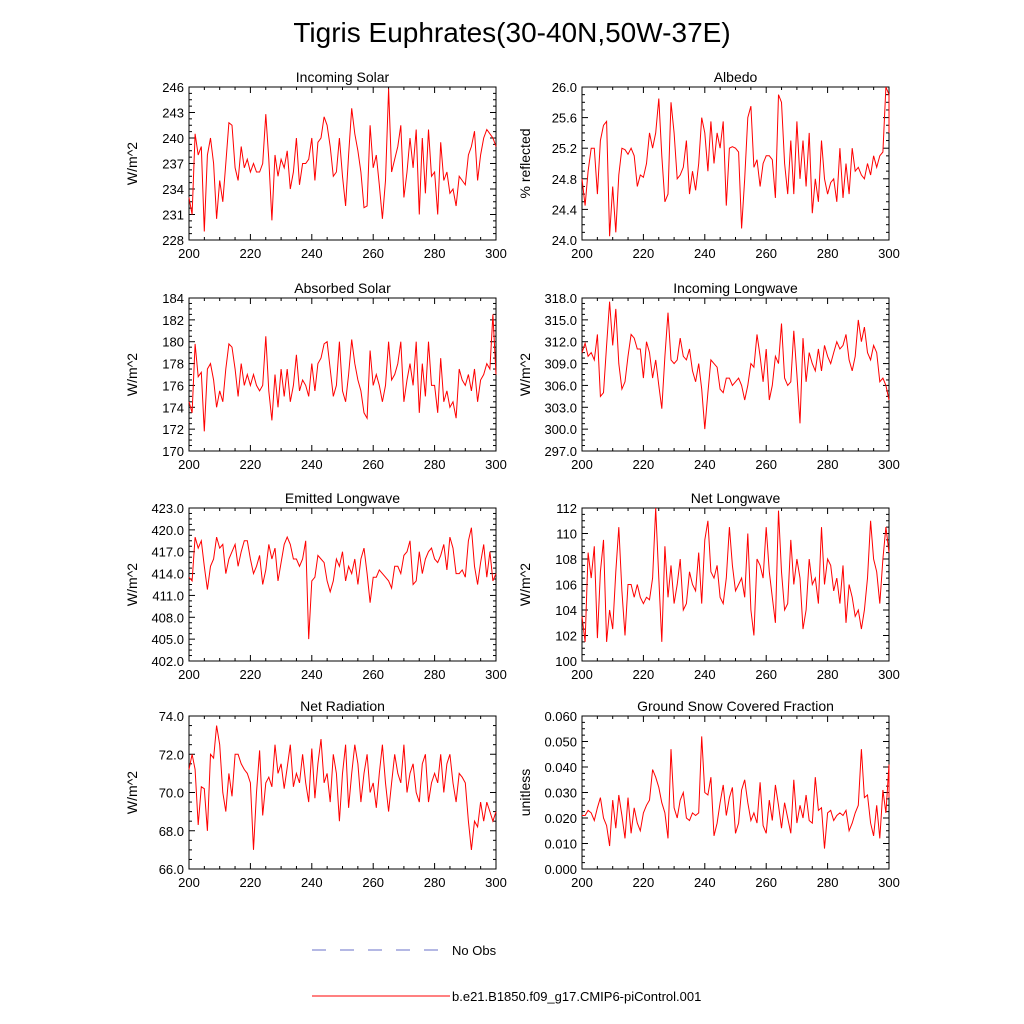 Image resolution: width=1024 pixels, height=1024 pixels. I want to click on y-tick-label: 176, so click(173, 385).